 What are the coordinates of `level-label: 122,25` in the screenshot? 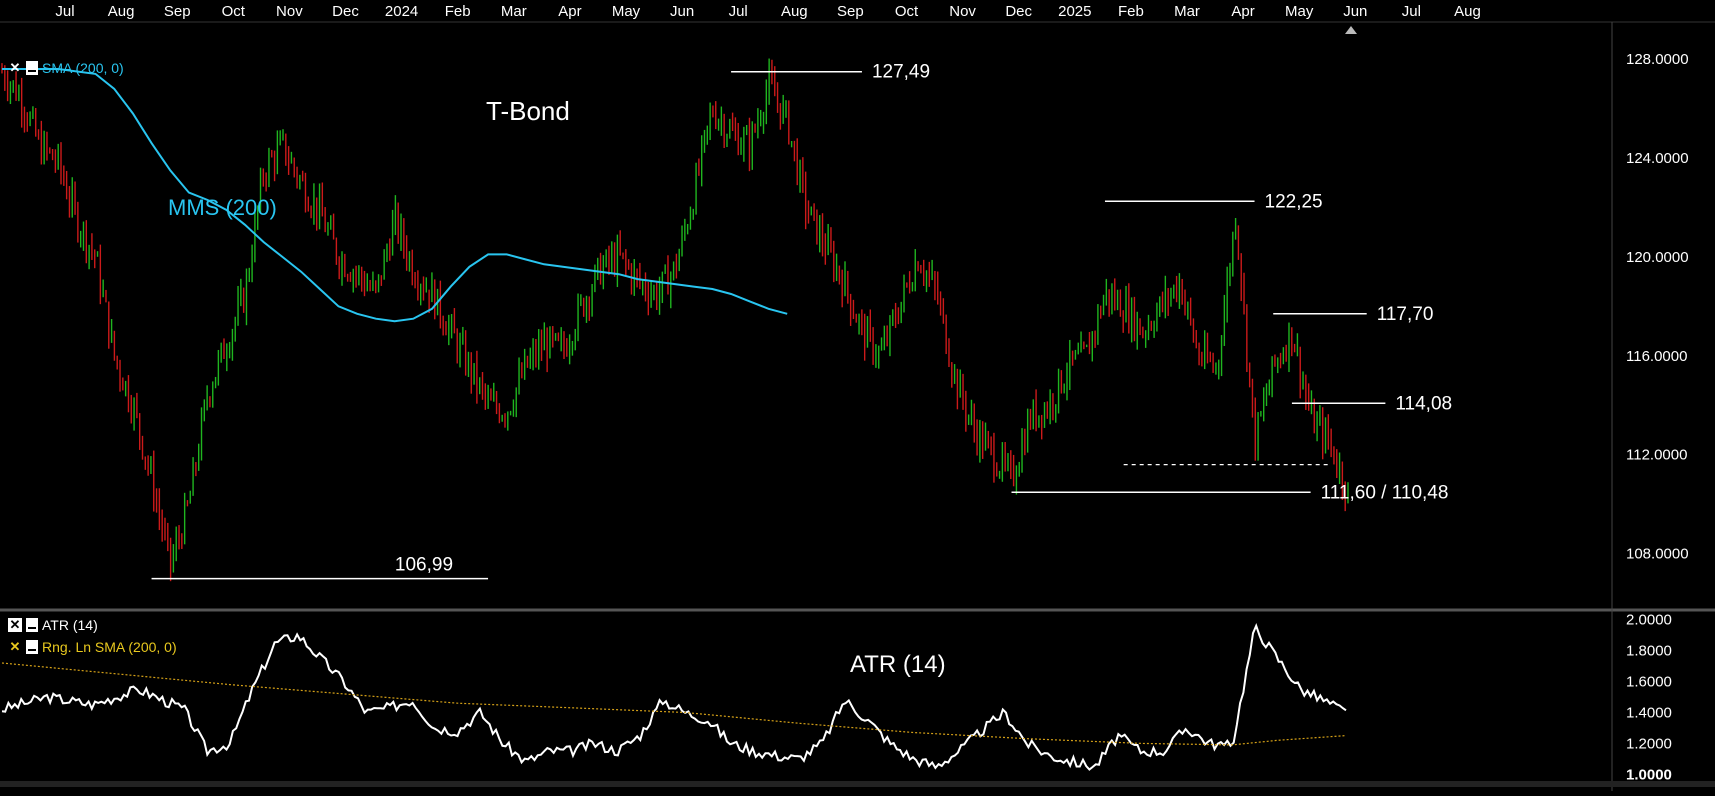 It's located at (1294, 201).